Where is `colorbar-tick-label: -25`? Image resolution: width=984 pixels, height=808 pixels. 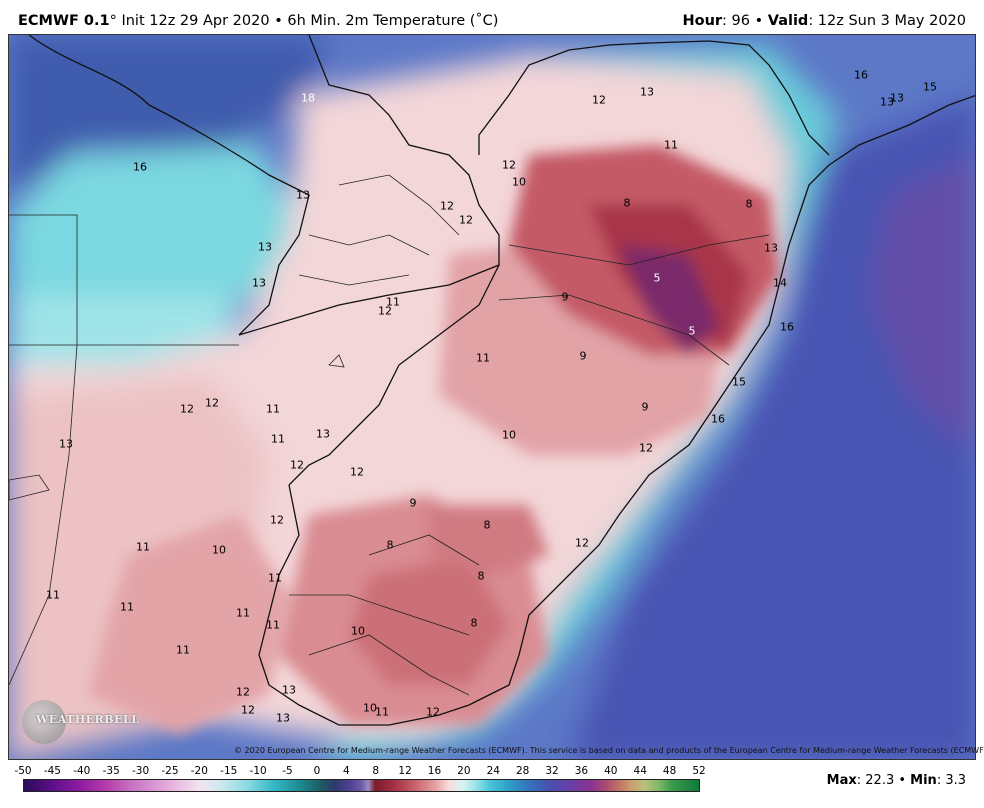
colorbar-tick-label: -25 is located at coordinates (170, 771).